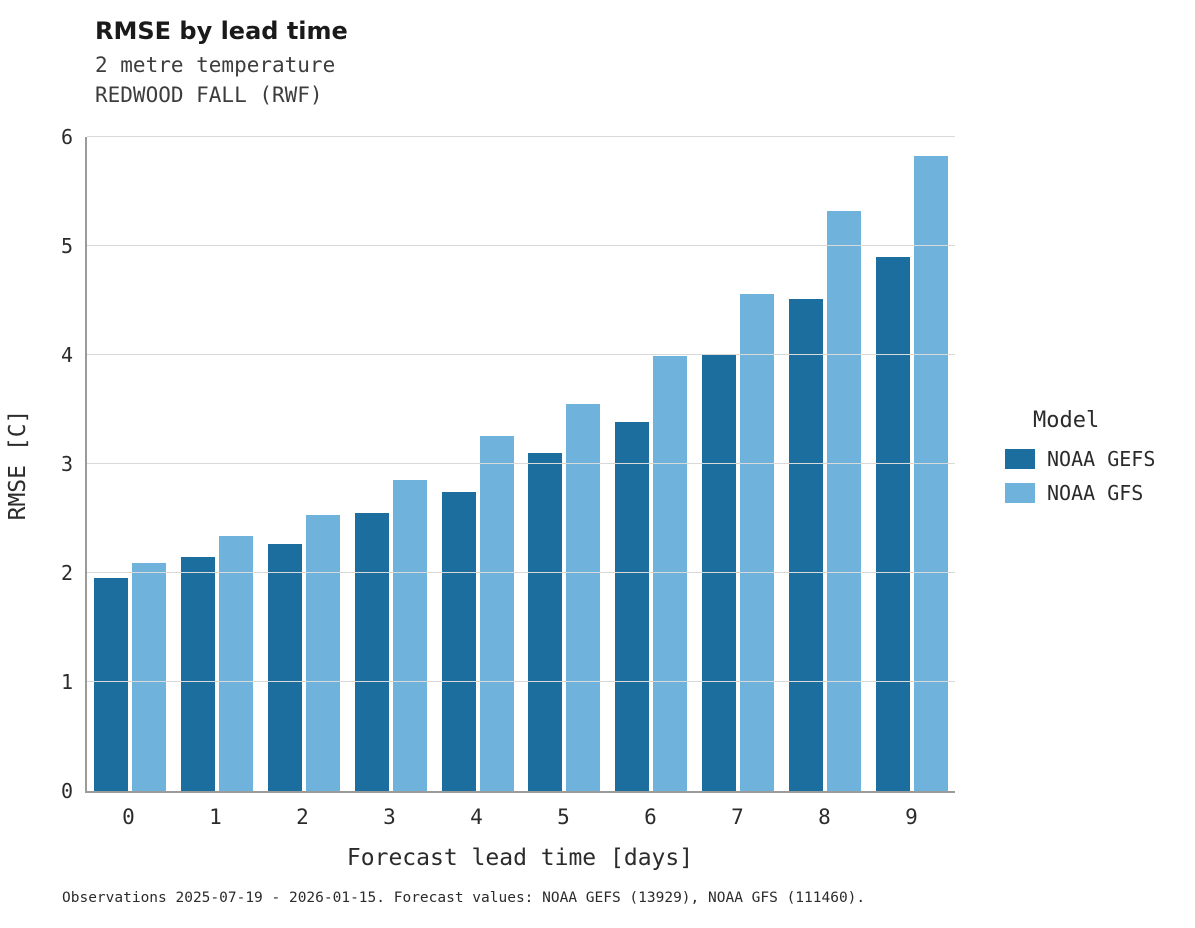  I want to click on x-tick-label: 9, so click(911, 817).